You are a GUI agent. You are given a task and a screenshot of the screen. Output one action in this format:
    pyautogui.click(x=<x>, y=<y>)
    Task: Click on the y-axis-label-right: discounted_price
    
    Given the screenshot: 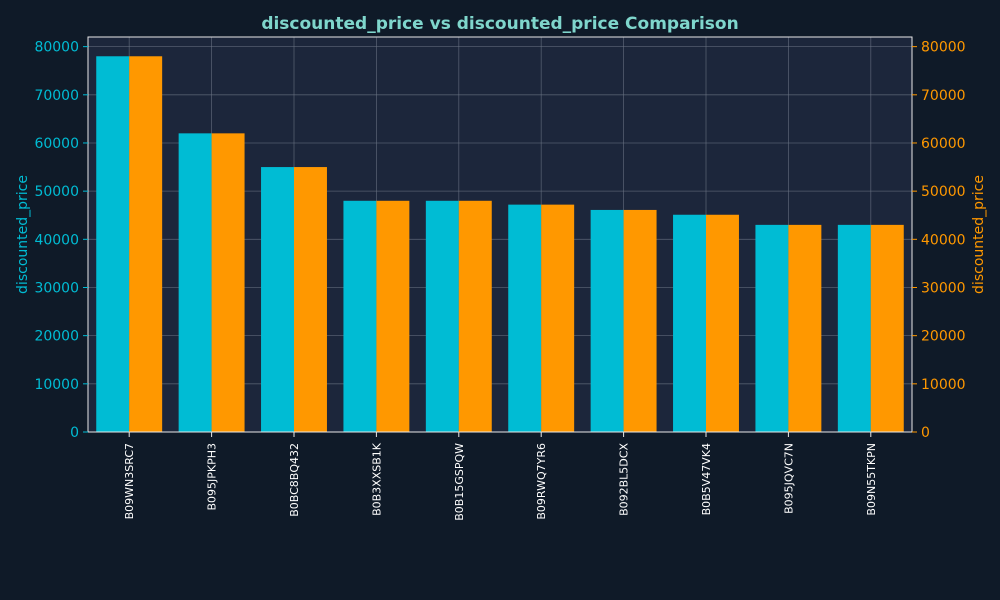 What is the action you would take?
    pyautogui.click(x=979, y=234)
    